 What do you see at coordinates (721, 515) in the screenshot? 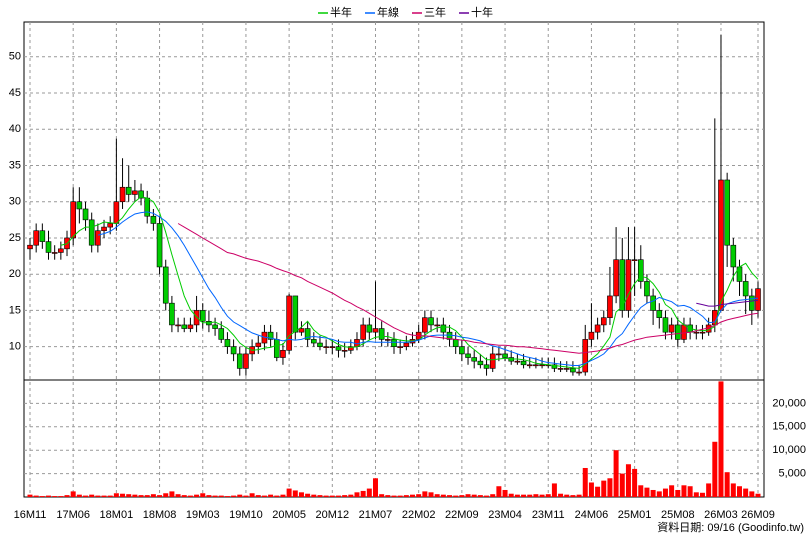
I see `x-tick-label: 26M03` at bounding box center [721, 515].